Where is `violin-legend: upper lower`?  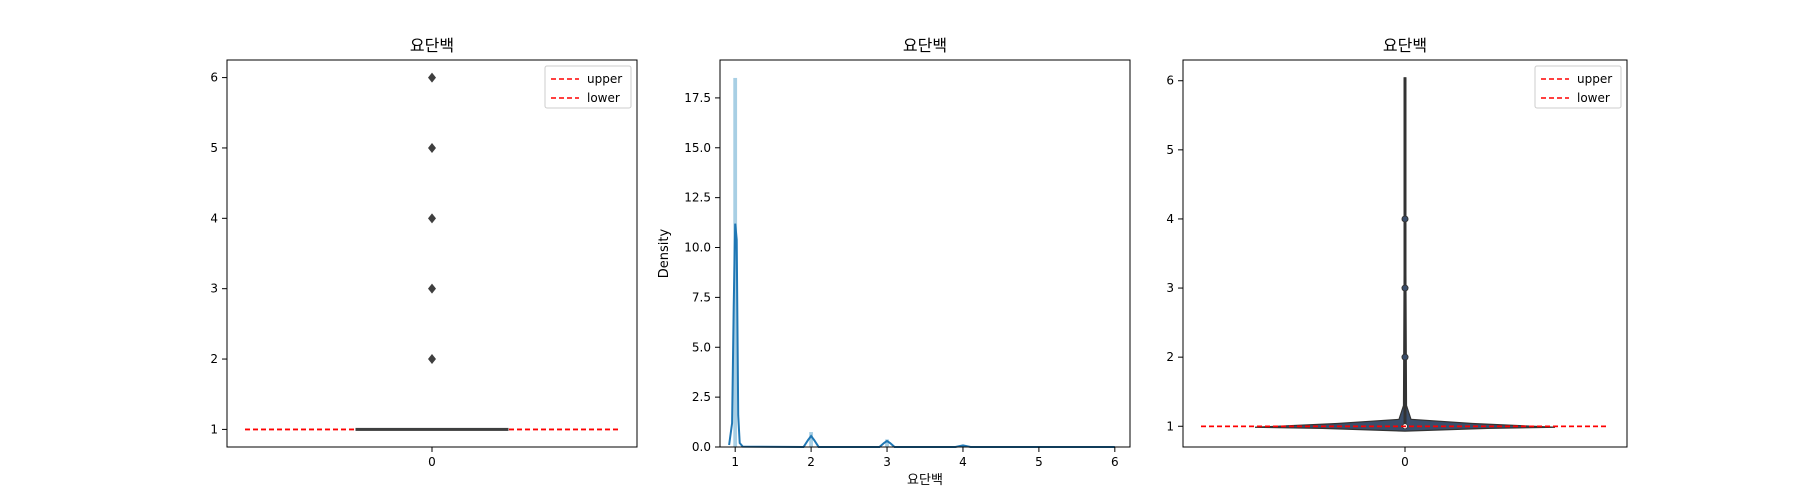 violin-legend: upper lower is located at coordinates (1578, 87).